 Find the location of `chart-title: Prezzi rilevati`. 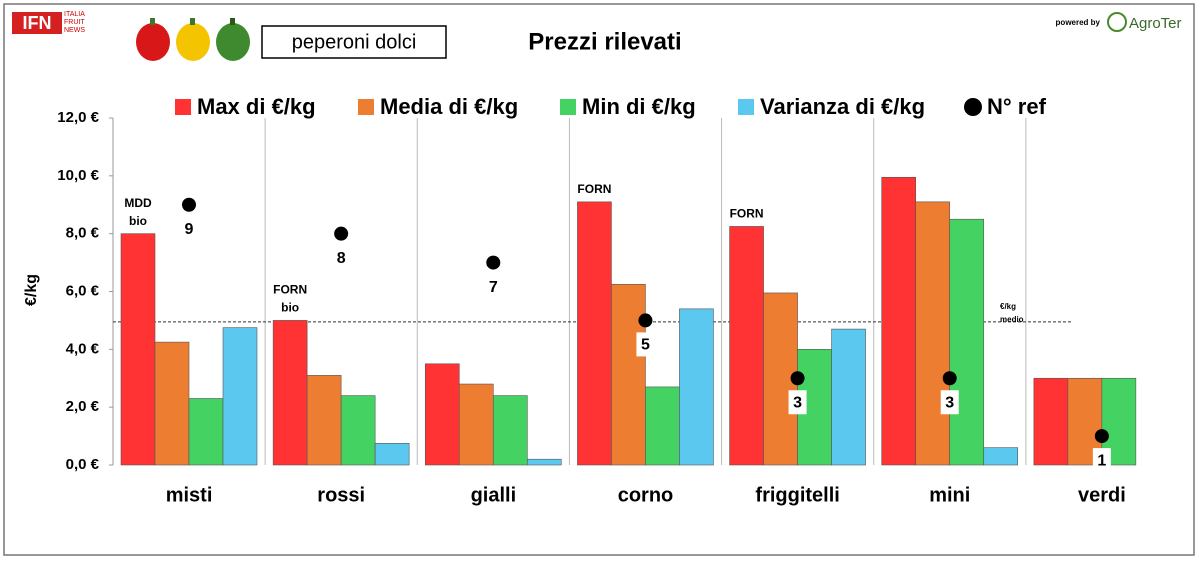

chart-title: Prezzi rilevati is located at coordinates (604, 41).